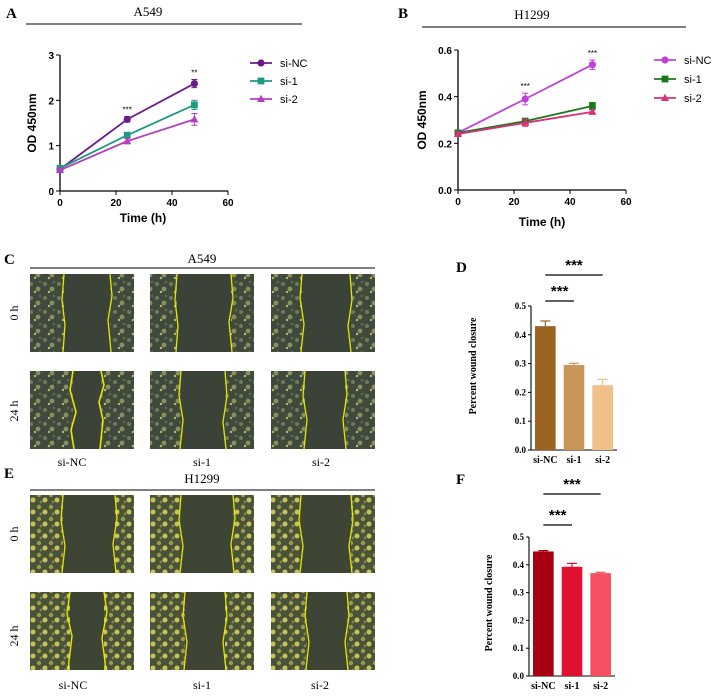 This screenshot has width=712, height=698. What do you see at coordinates (82, 313) in the screenshot?
I see `micrograph-c-sinc-0h` at bounding box center [82, 313].